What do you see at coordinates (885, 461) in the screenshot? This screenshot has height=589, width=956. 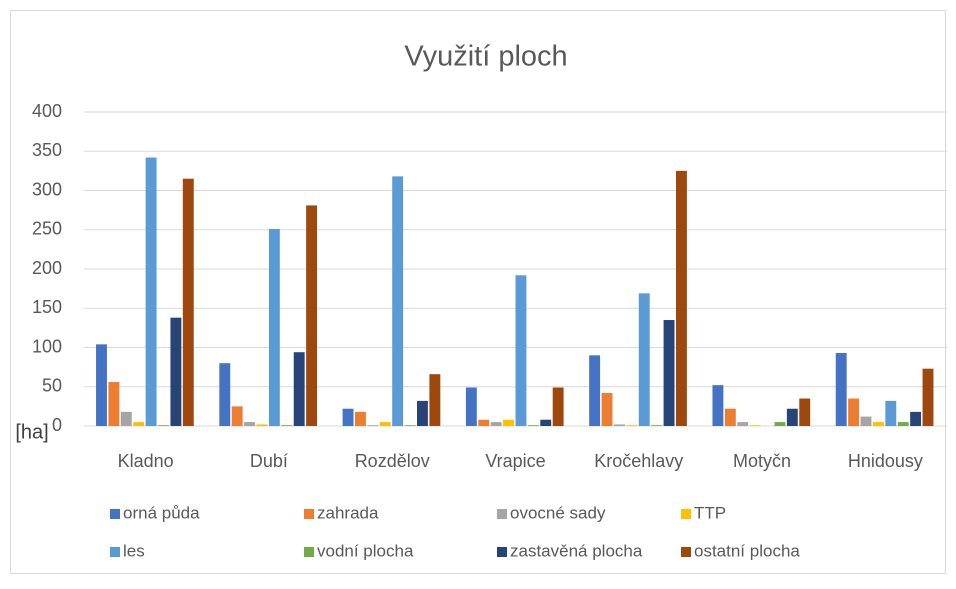 I see `x-tick-label: Hnidousy` at bounding box center [885, 461].